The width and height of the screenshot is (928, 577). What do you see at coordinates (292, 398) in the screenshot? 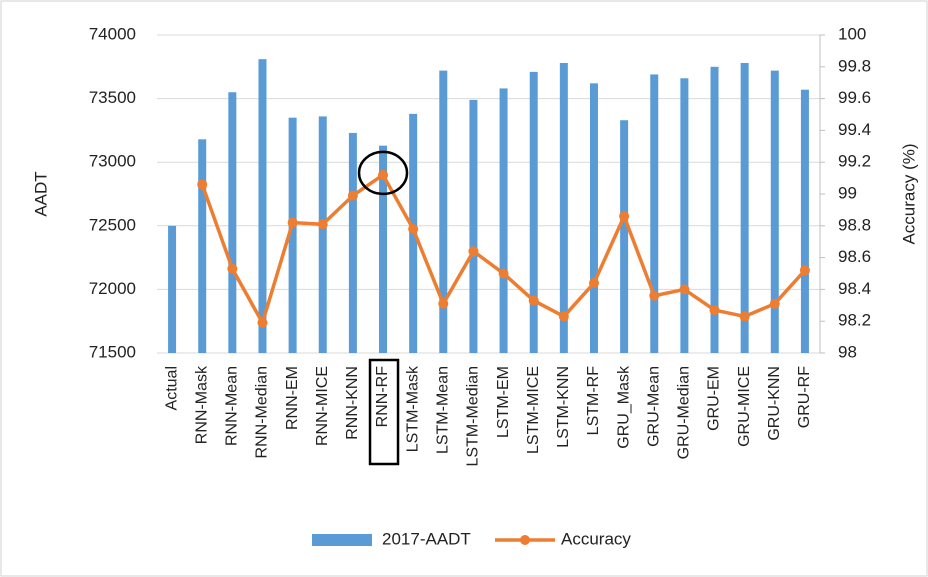
I see `x-tick-label: RNN-EM` at bounding box center [292, 398].